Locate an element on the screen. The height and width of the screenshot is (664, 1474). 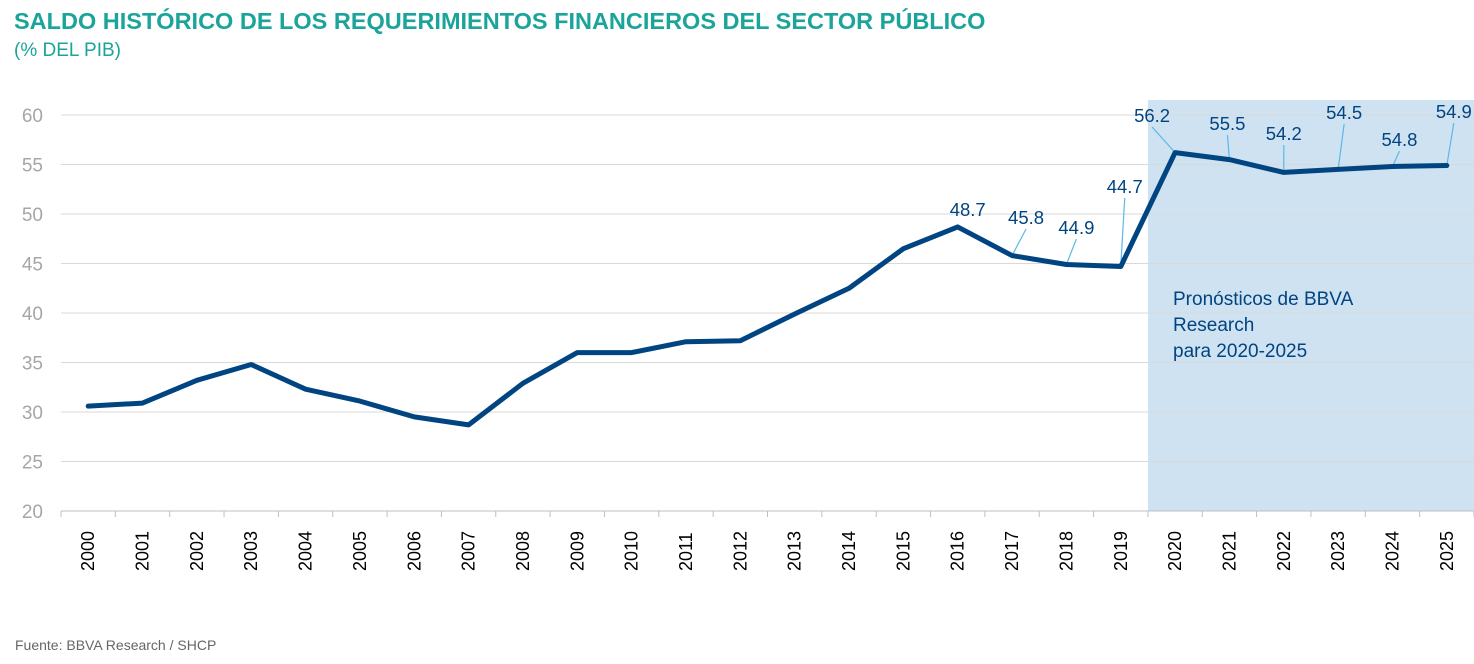
x-tick-label: 2024 is located at coordinates (1392, 551).